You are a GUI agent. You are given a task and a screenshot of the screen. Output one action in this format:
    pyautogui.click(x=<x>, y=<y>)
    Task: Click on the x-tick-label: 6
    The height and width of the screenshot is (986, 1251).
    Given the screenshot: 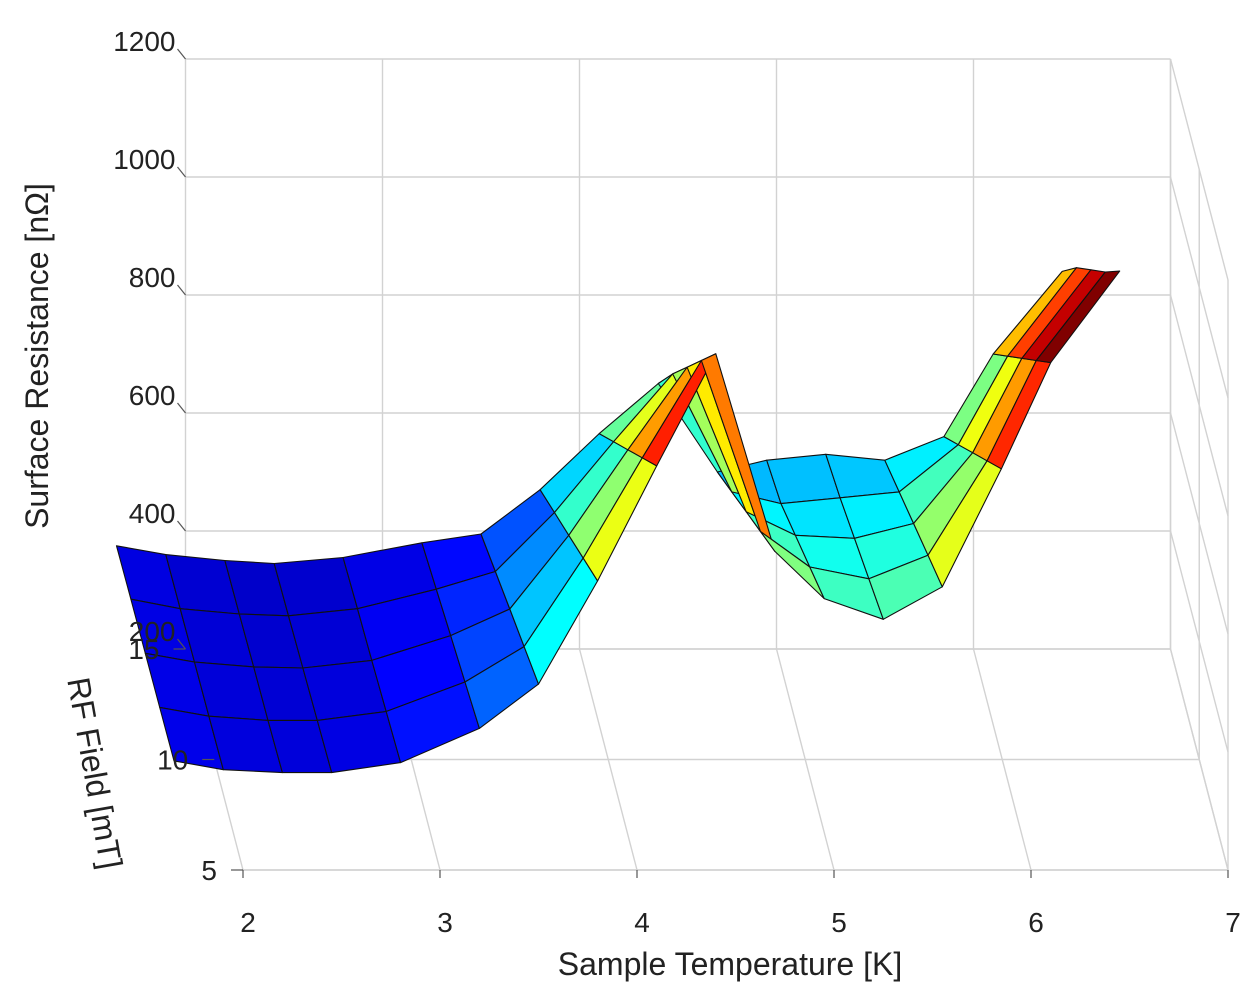 What is the action you would take?
    pyautogui.click(x=1036, y=922)
    